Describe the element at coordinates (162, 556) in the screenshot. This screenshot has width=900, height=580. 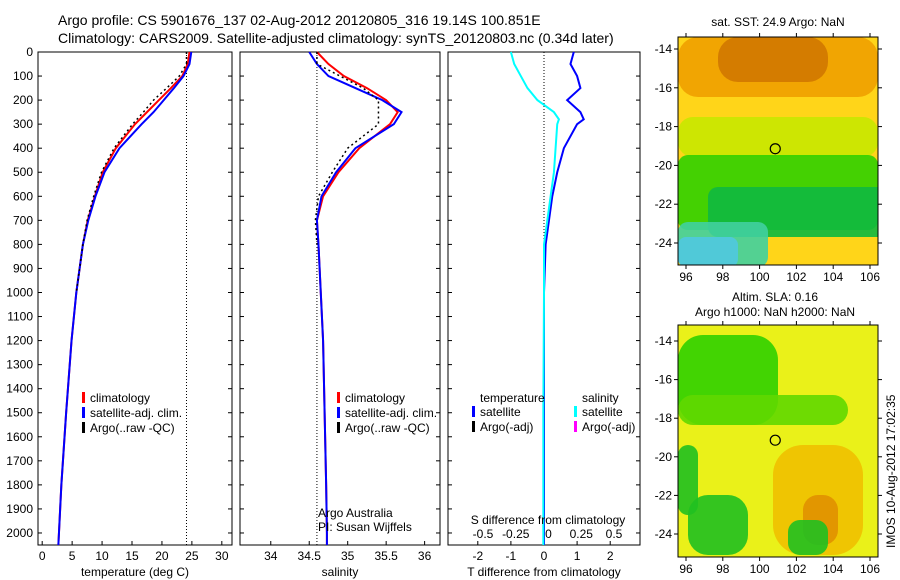
I see `x-tick-label: 20` at that location.